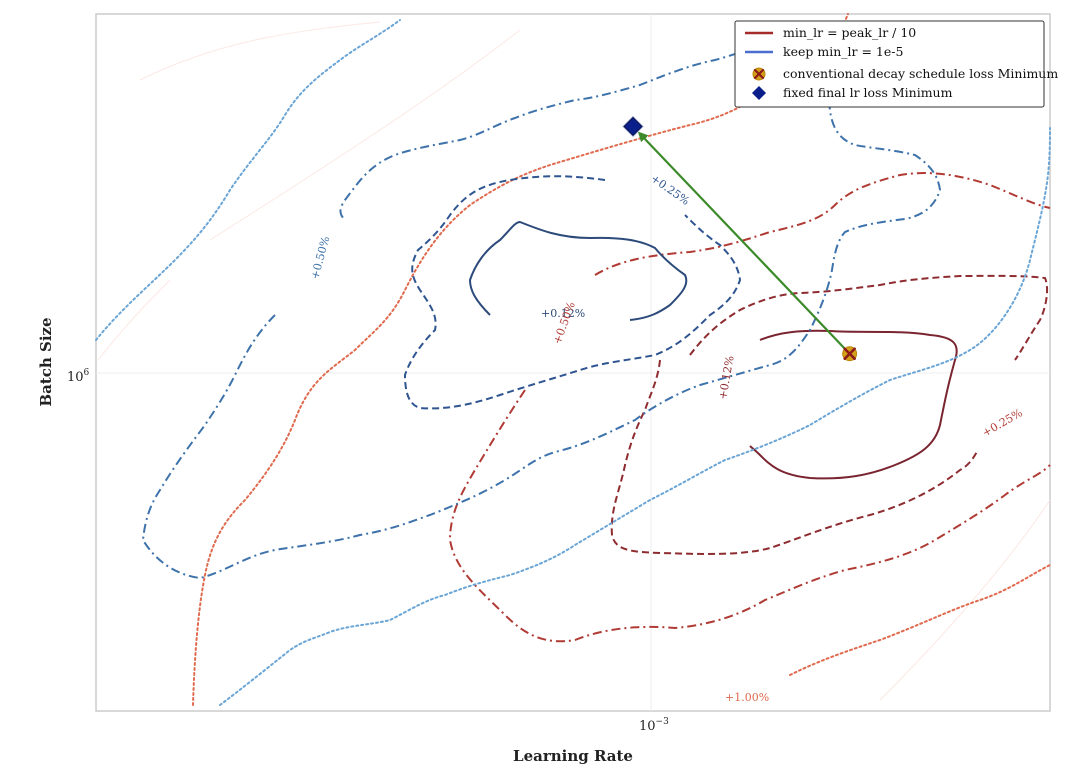 The height and width of the screenshot is (783, 1092). What do you see at coordinates (868, 92) in the screenshot?
I see `legend-label: fixed final lr loss Minimum` at bounding box center [868, 92].